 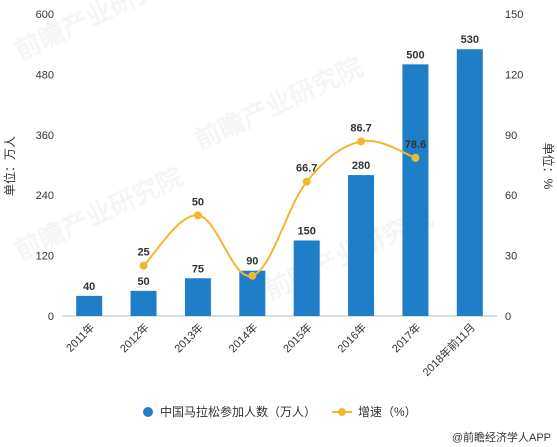 I want to click on right-tick-label: 60, so click(x=511, y=196).